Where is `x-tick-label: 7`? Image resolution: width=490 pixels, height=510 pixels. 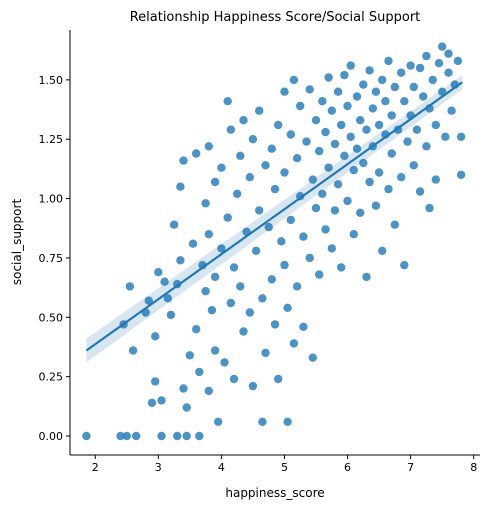
x-tick-label: 7 is located at coordinates (410, 467).